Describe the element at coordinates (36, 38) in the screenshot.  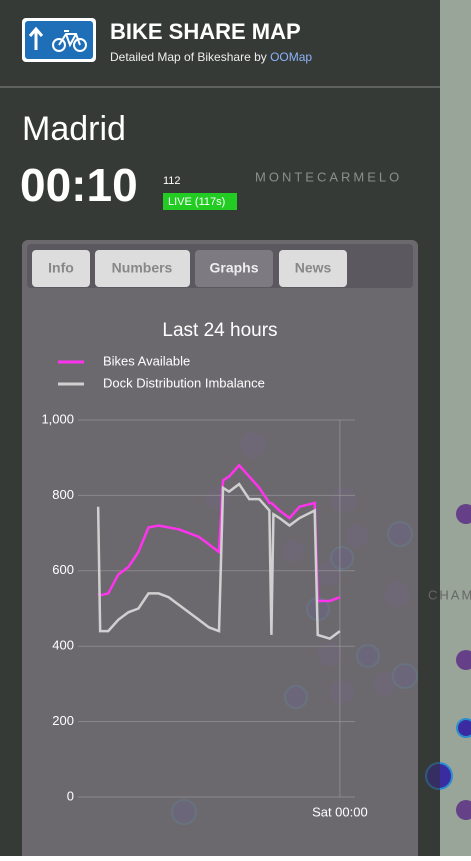
I see `logo-arrow` at that location.